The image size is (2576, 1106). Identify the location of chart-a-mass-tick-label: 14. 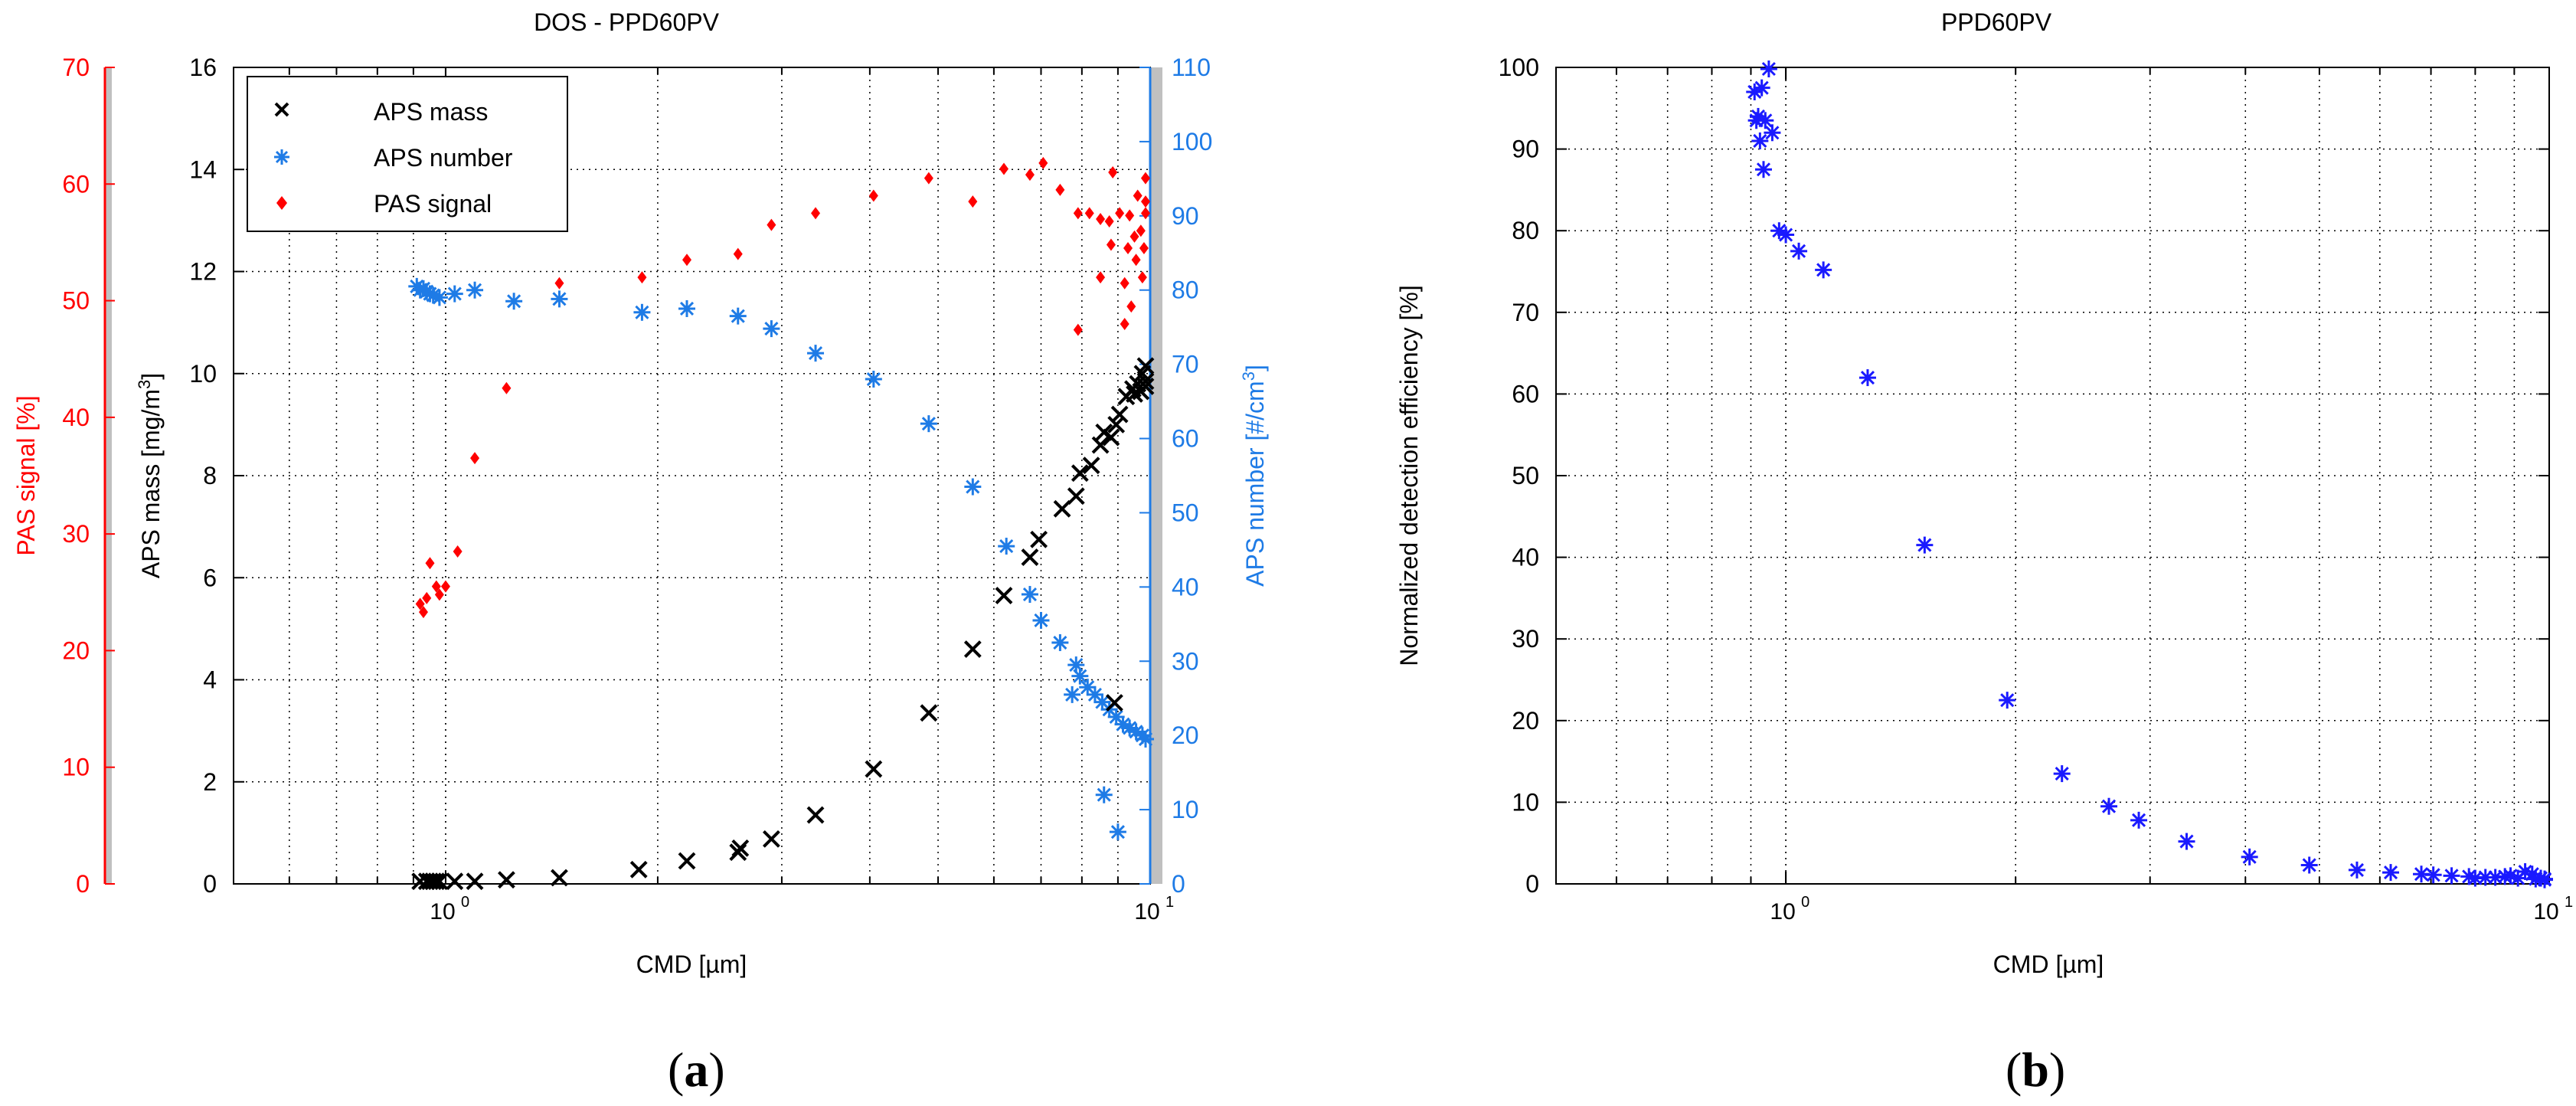
(203, 169).